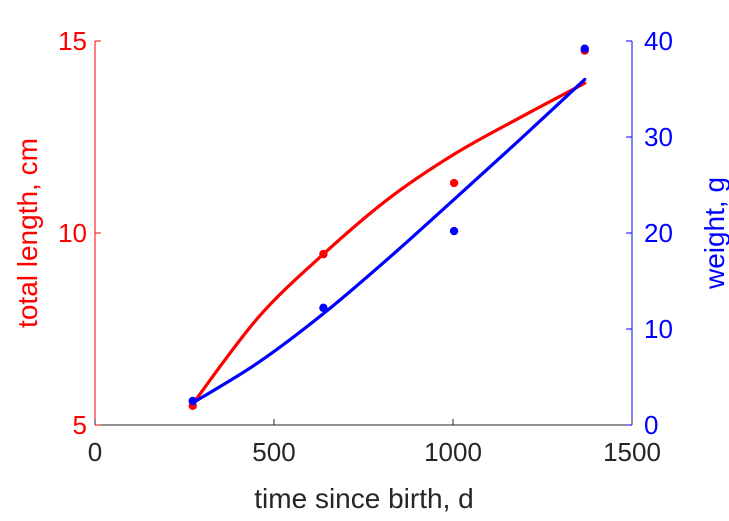 The height and width of the screenshot is (521, 729). I want to click on y-left-tick-label: 10, so click(72, 233).